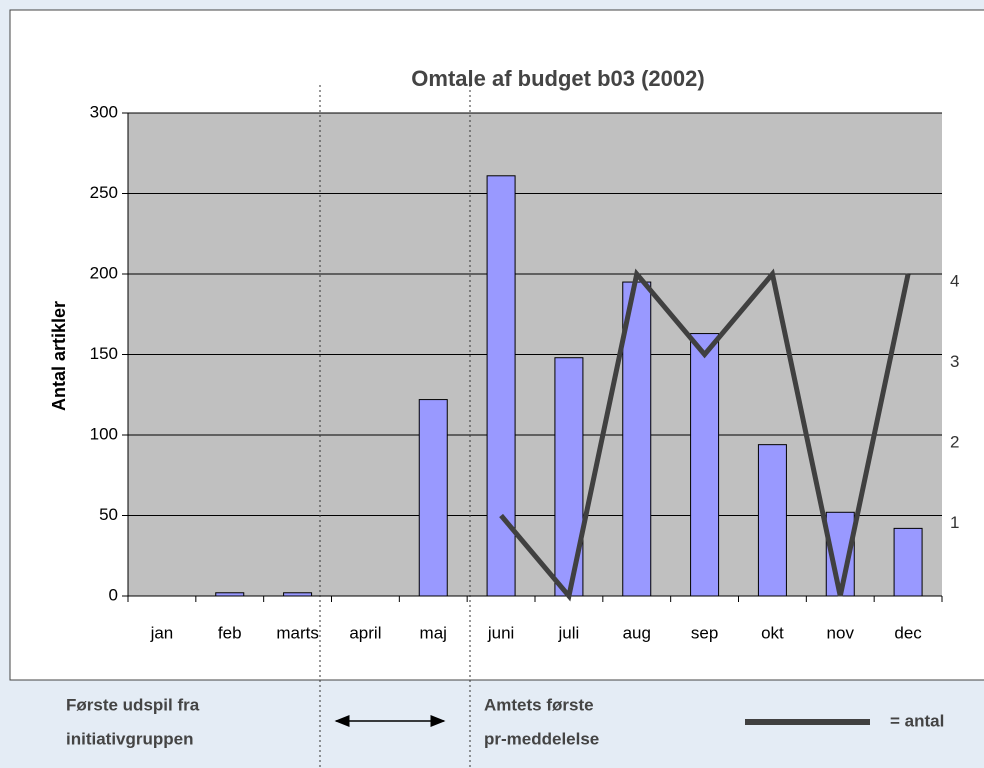 Image resolution: width=984 pixels, height=768 pixels. Describe the element at coordinates (772, 632) in the screenshot. I see `x-tick-label: okt` at that location.